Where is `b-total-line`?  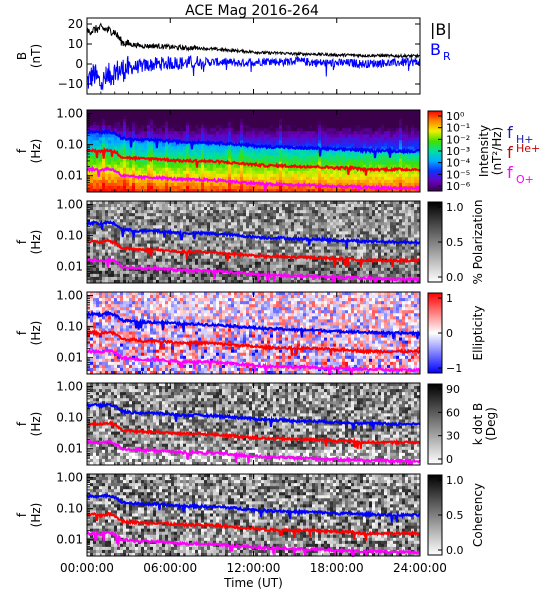 b-total-line is located at coordinates (253, 41).